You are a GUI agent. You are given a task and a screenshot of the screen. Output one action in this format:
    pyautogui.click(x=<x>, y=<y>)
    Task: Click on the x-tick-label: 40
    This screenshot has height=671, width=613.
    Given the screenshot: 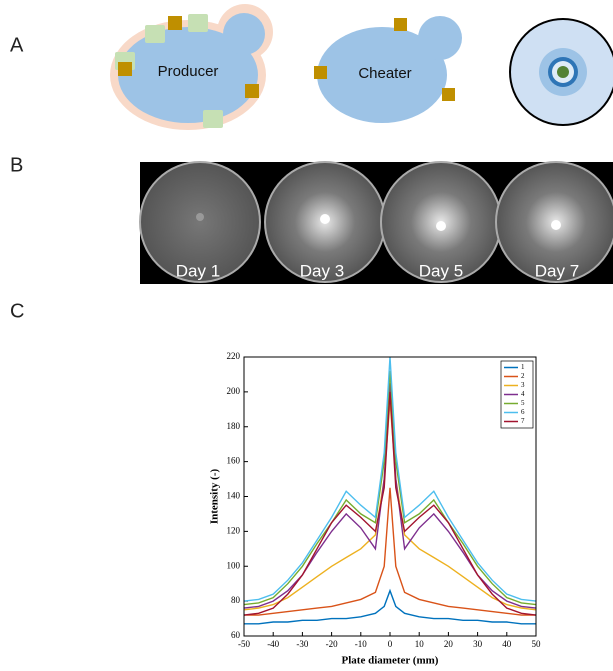 What is the action you would take?
    pyautogui.click(x=507, y=644)
    